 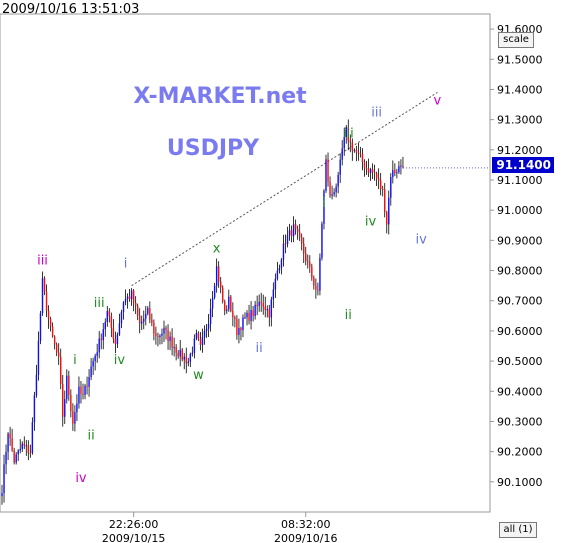 What do you see at coordinates (516, 40) in the screenshot?
I see `scale-button: scale` at bounding box center [516, 40].